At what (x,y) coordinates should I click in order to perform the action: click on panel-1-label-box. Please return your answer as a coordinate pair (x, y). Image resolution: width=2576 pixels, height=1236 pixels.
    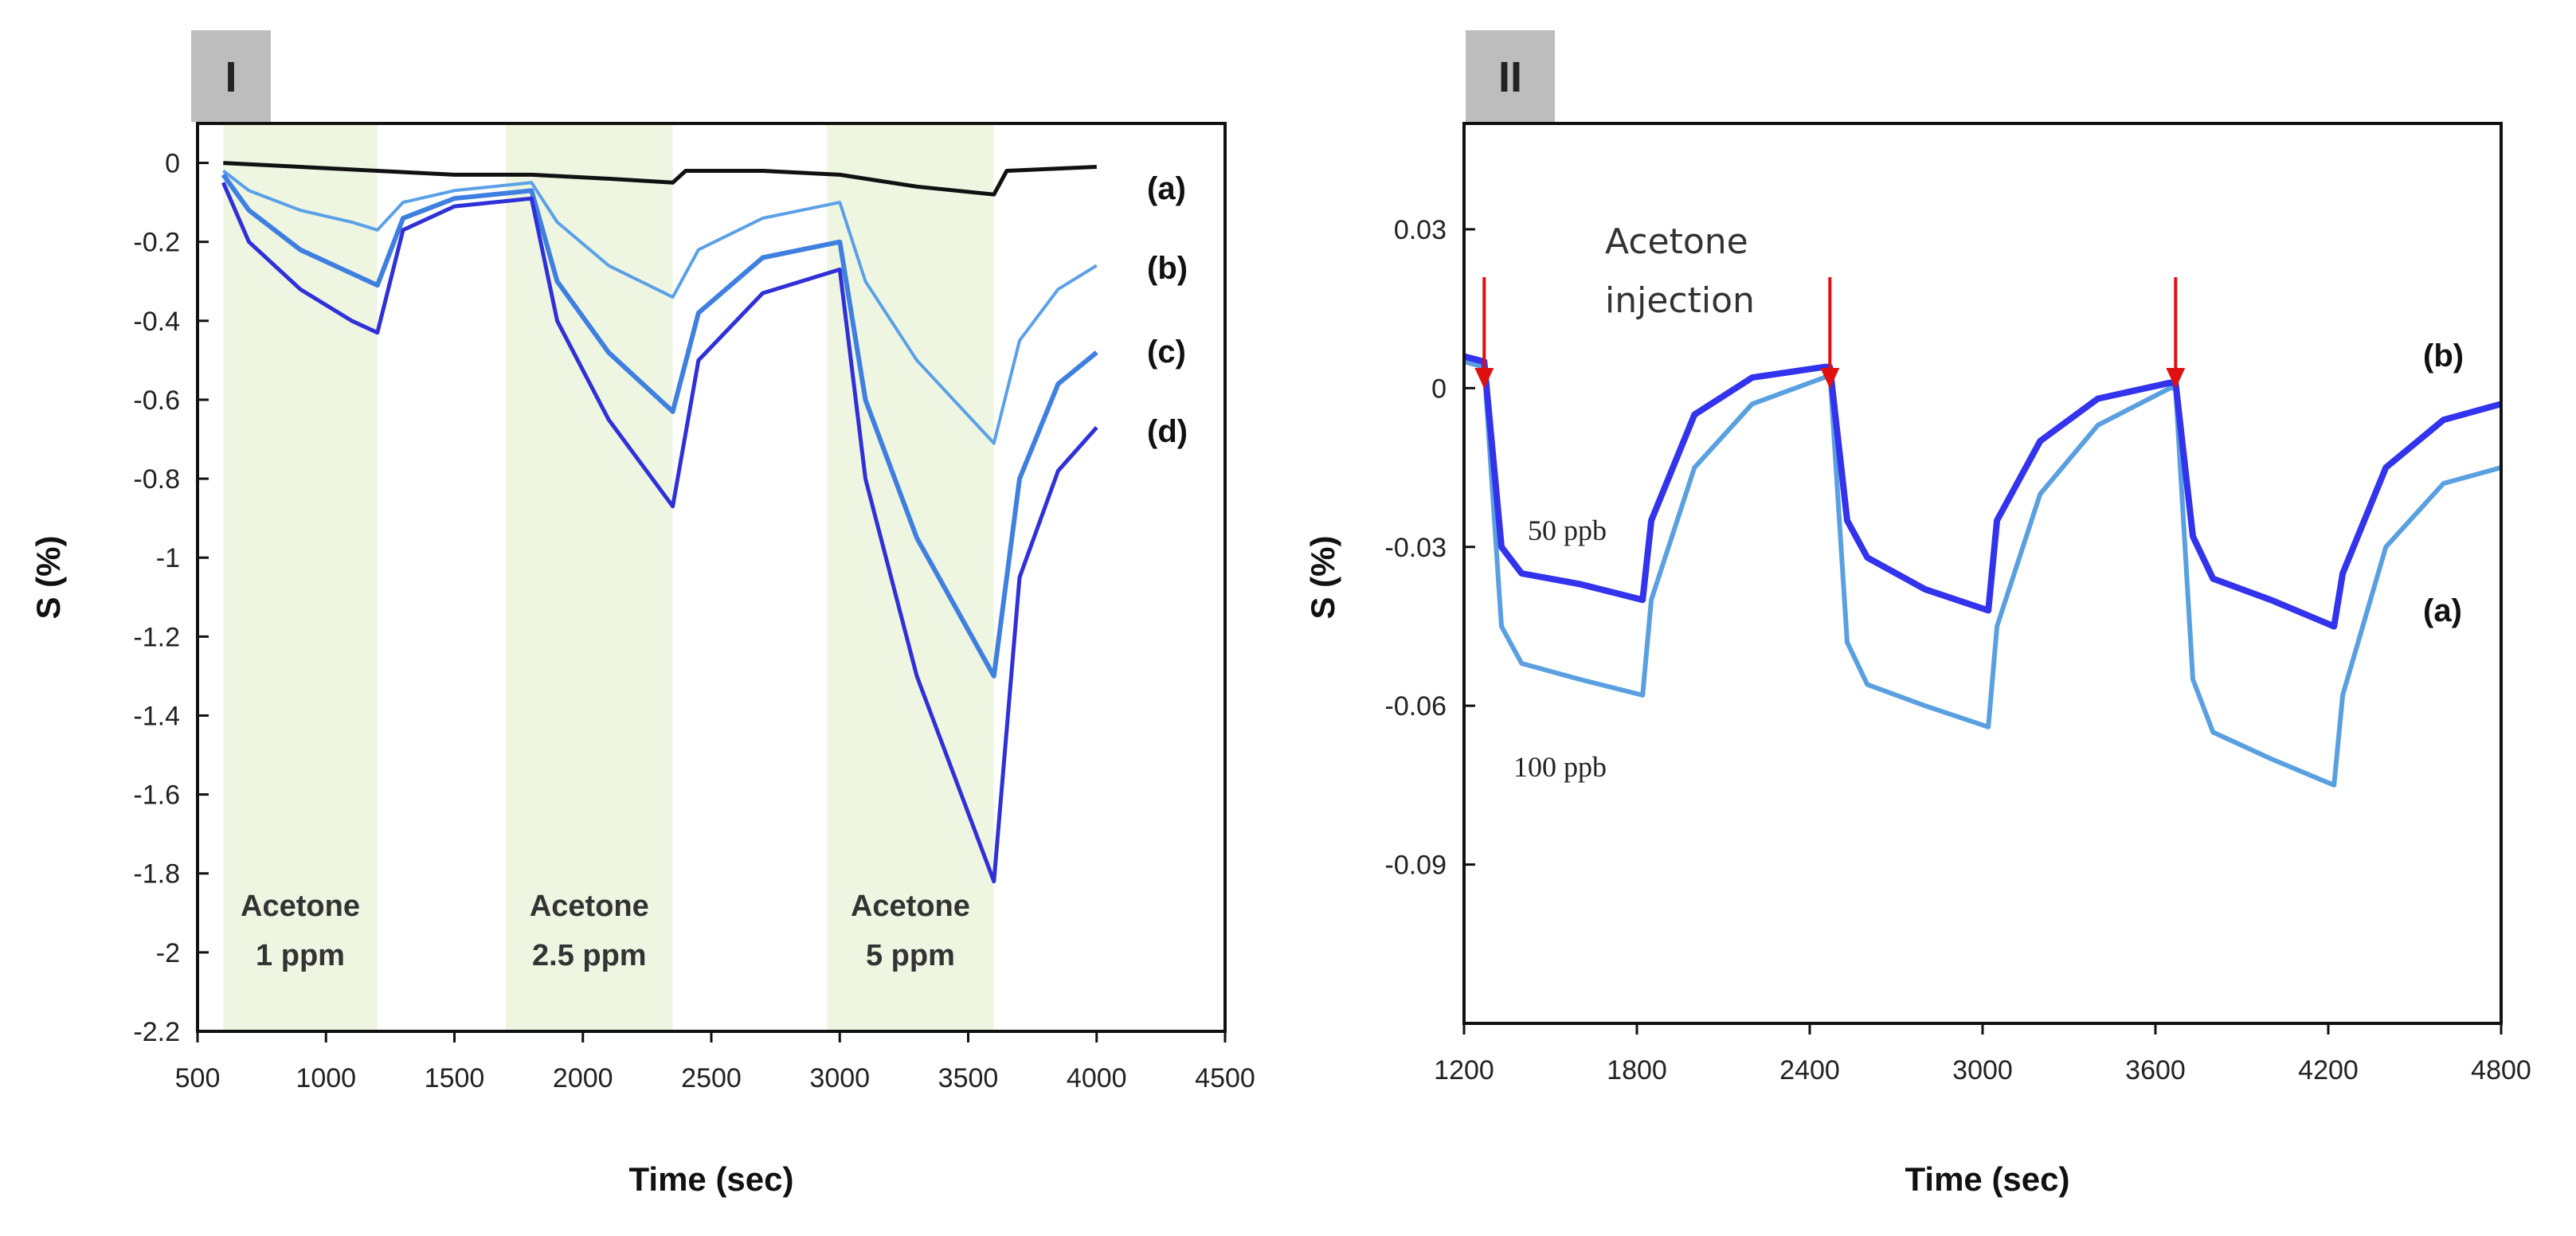
    Looking at the image, I should click on (231, 76).